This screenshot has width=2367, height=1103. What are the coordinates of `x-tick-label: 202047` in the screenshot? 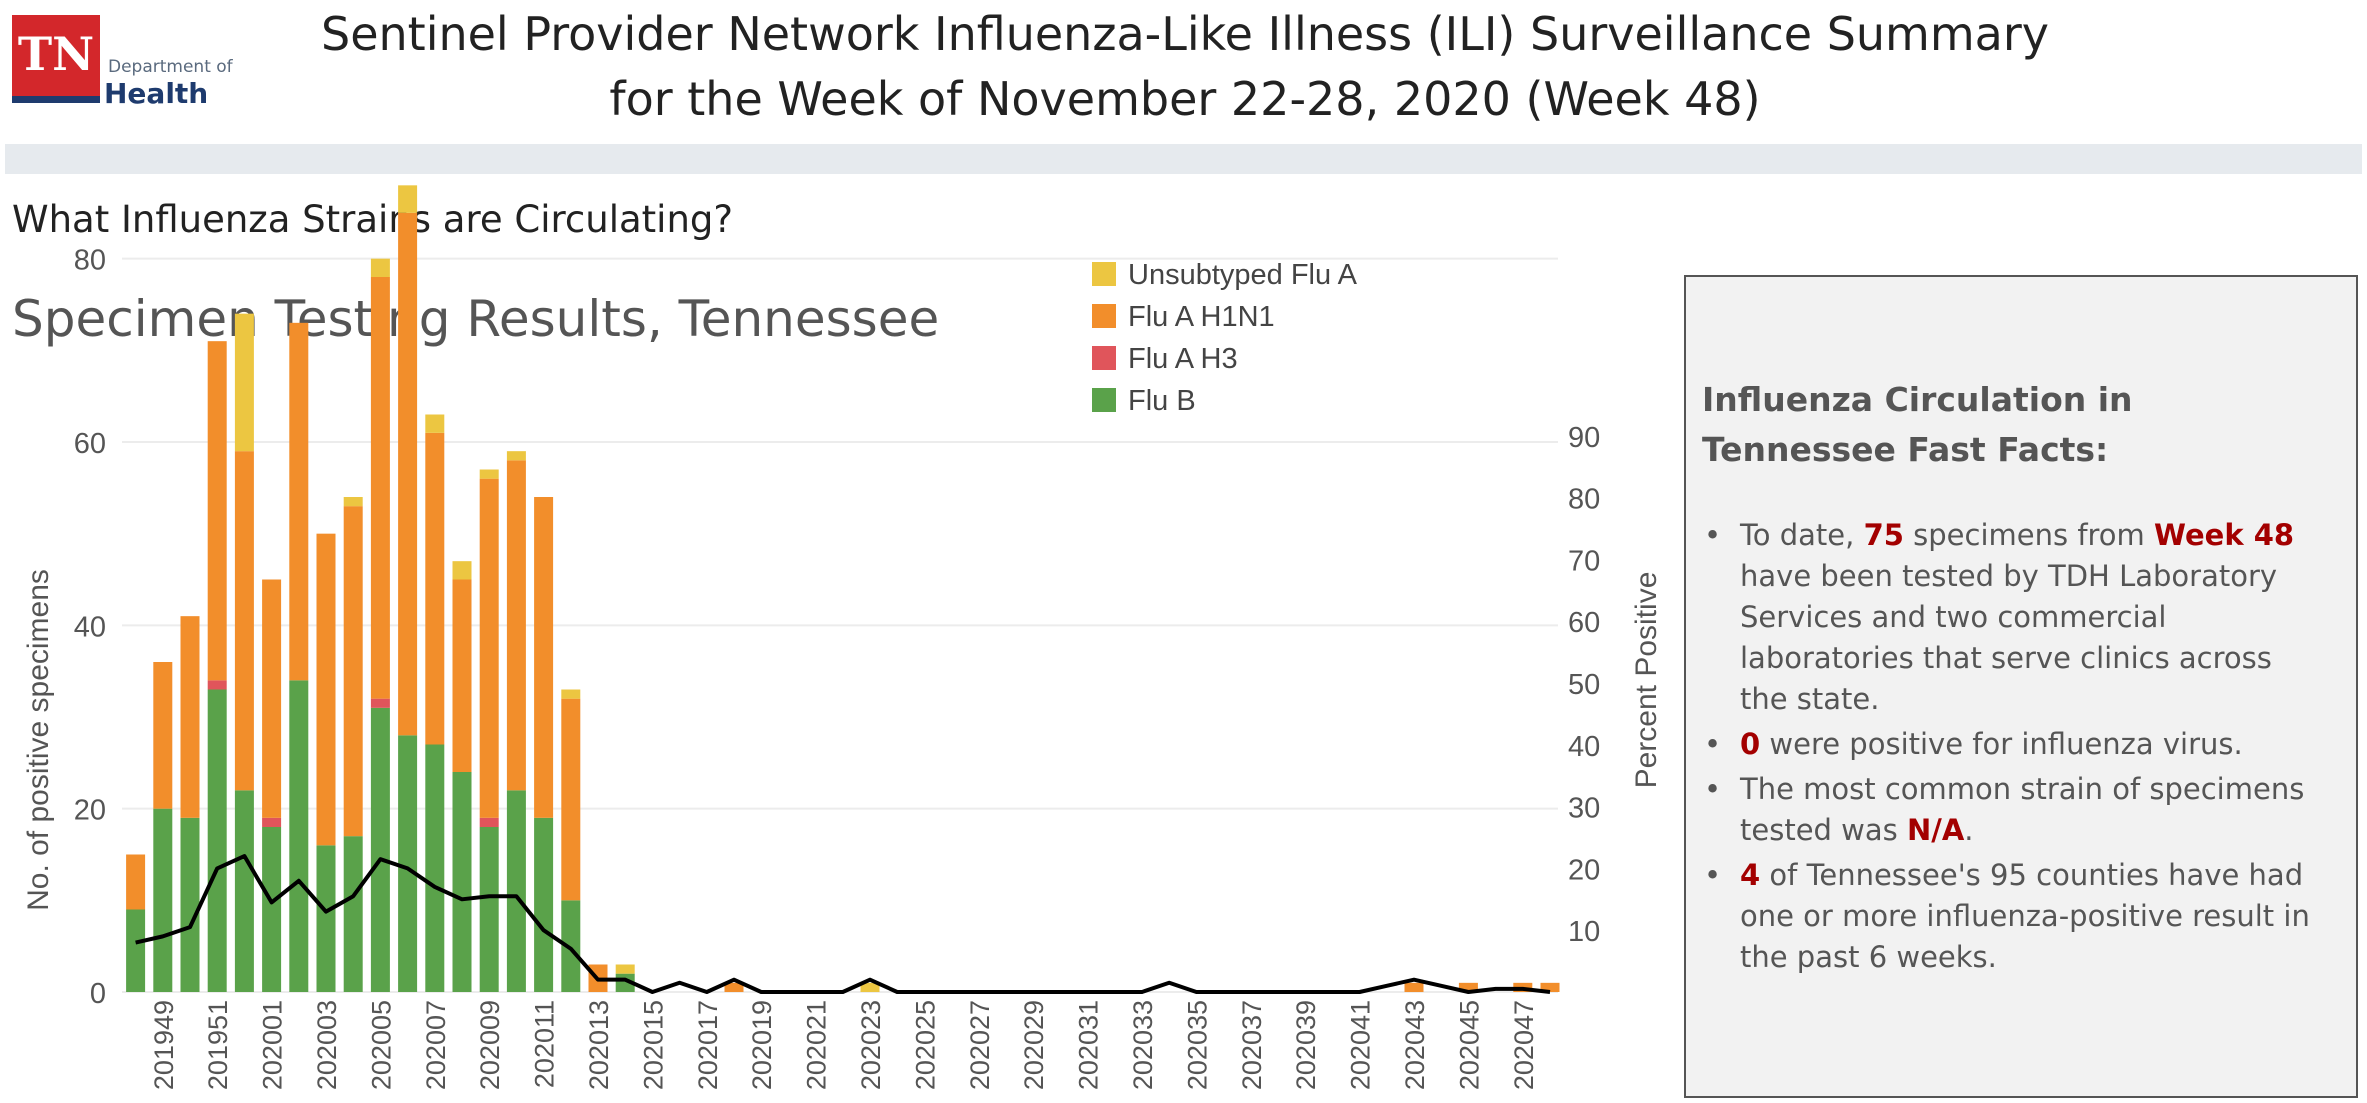 It's located at (1524, 1045).